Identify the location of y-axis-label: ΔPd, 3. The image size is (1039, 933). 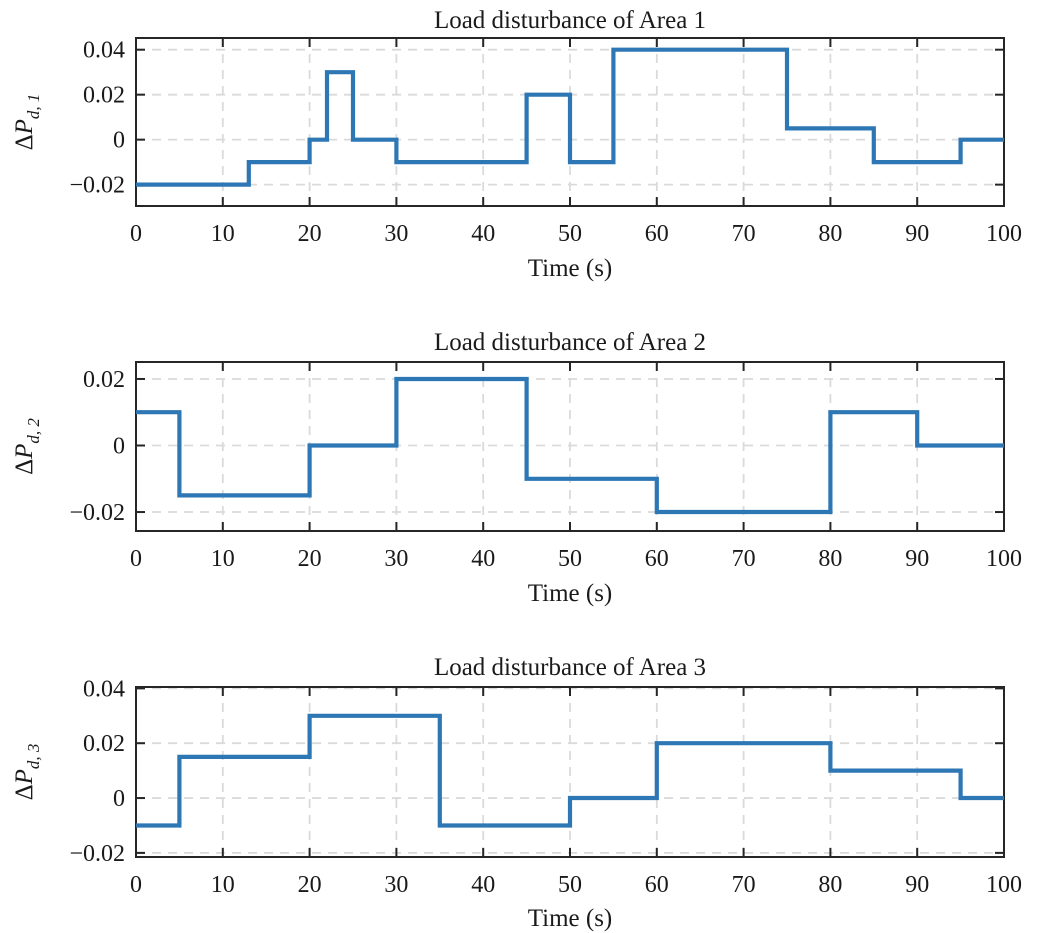
(27, 772).